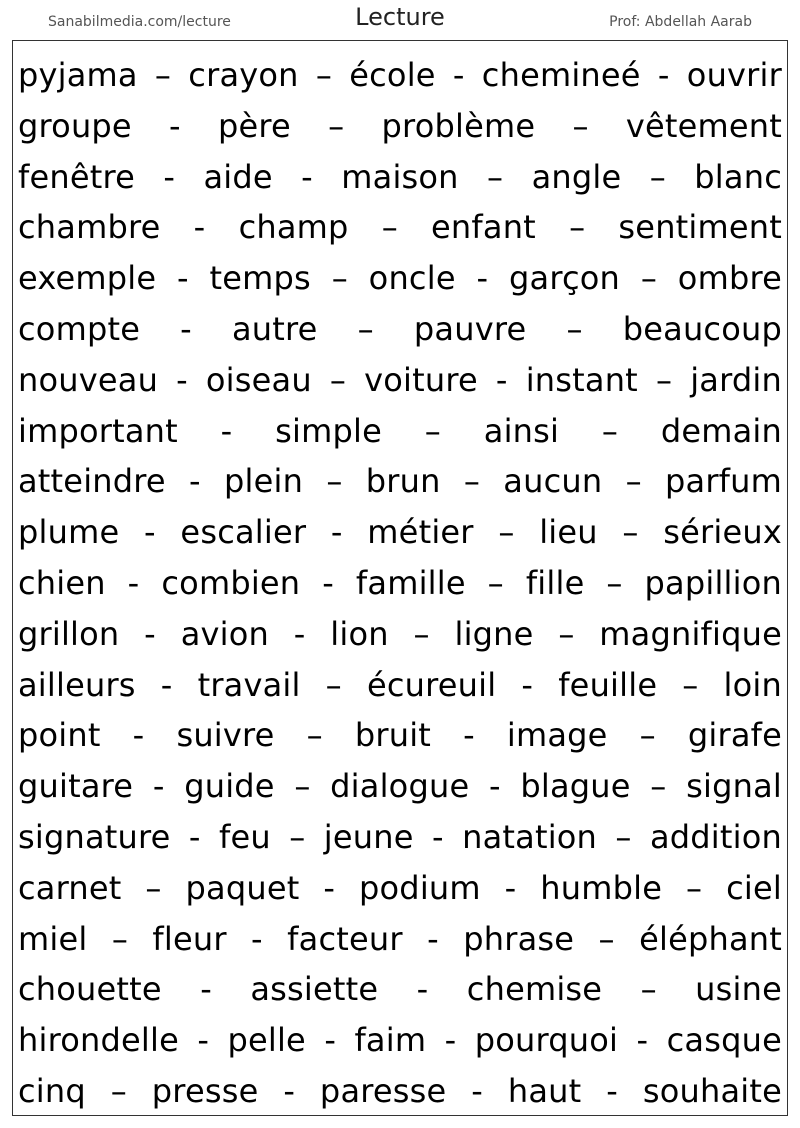 The height and width of the screenshot is (1128, 800). I want to click on word-line-19: chouette - assiette - chemise – usine, so click(400, 989).